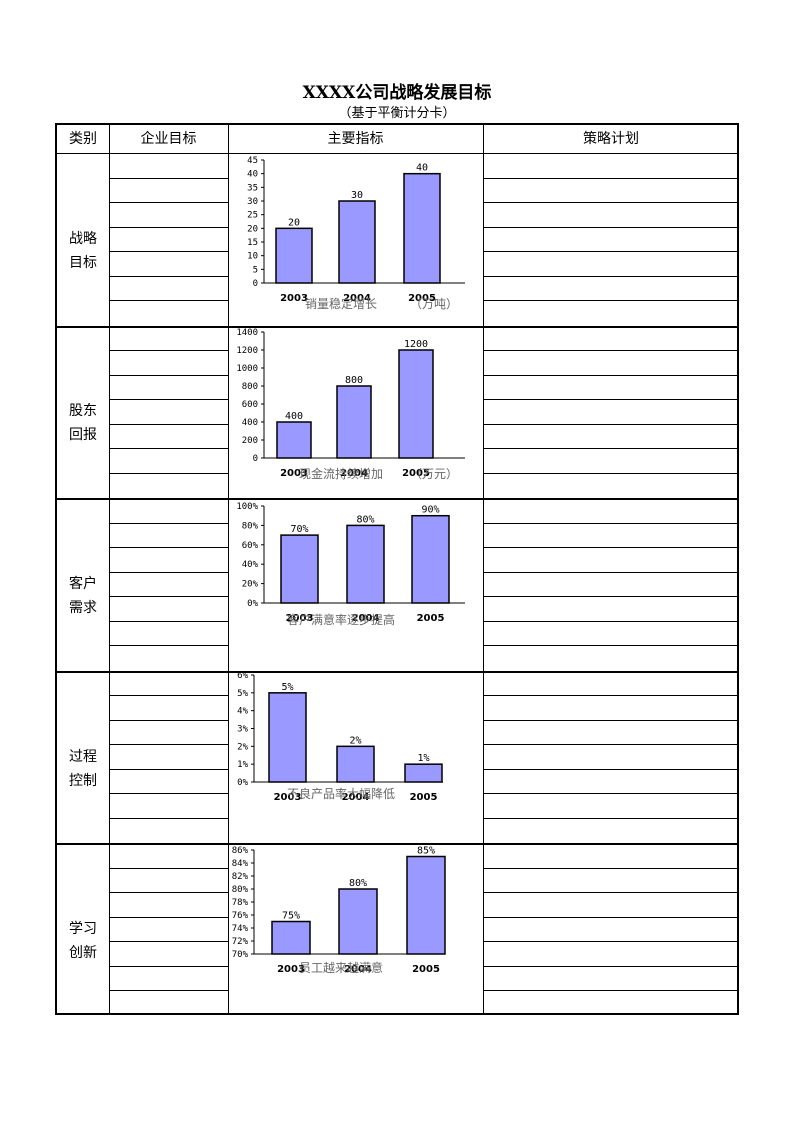 The image size is (794, 1123). Describe the element at coordinates (240, 929) in the screenshot. I see `y-tick-label: 74%` at that location.